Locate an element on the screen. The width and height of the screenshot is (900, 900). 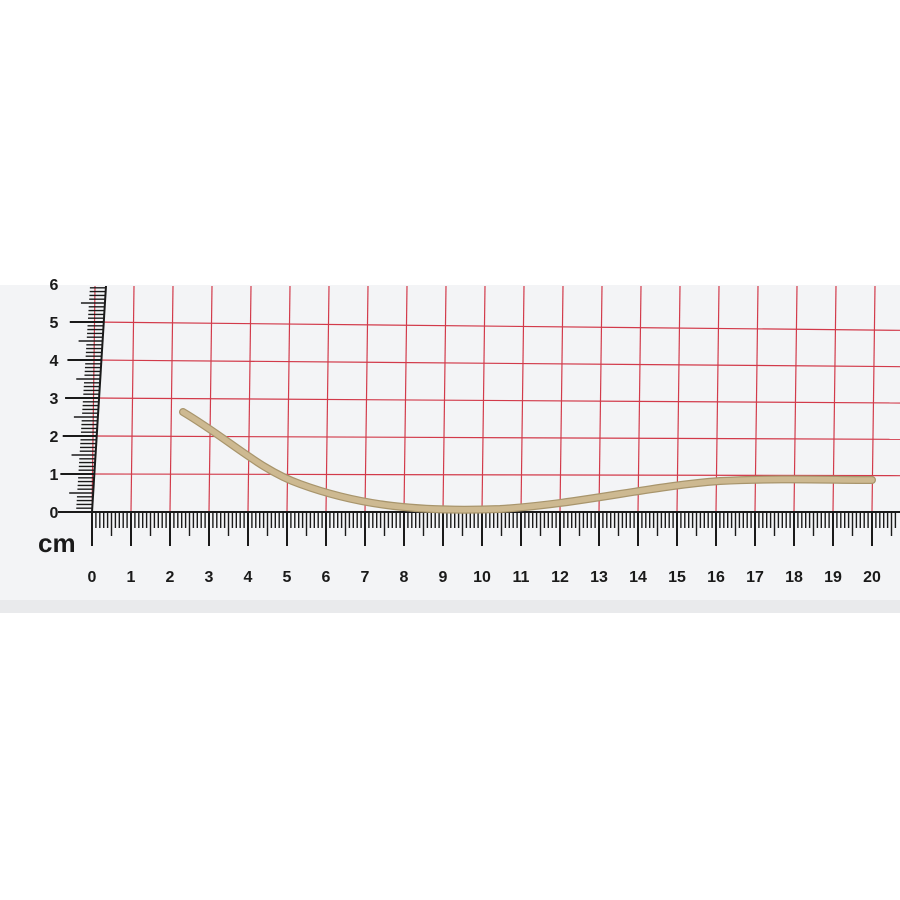
ruler-x-label: 9 is located at coordinates (443, 577).